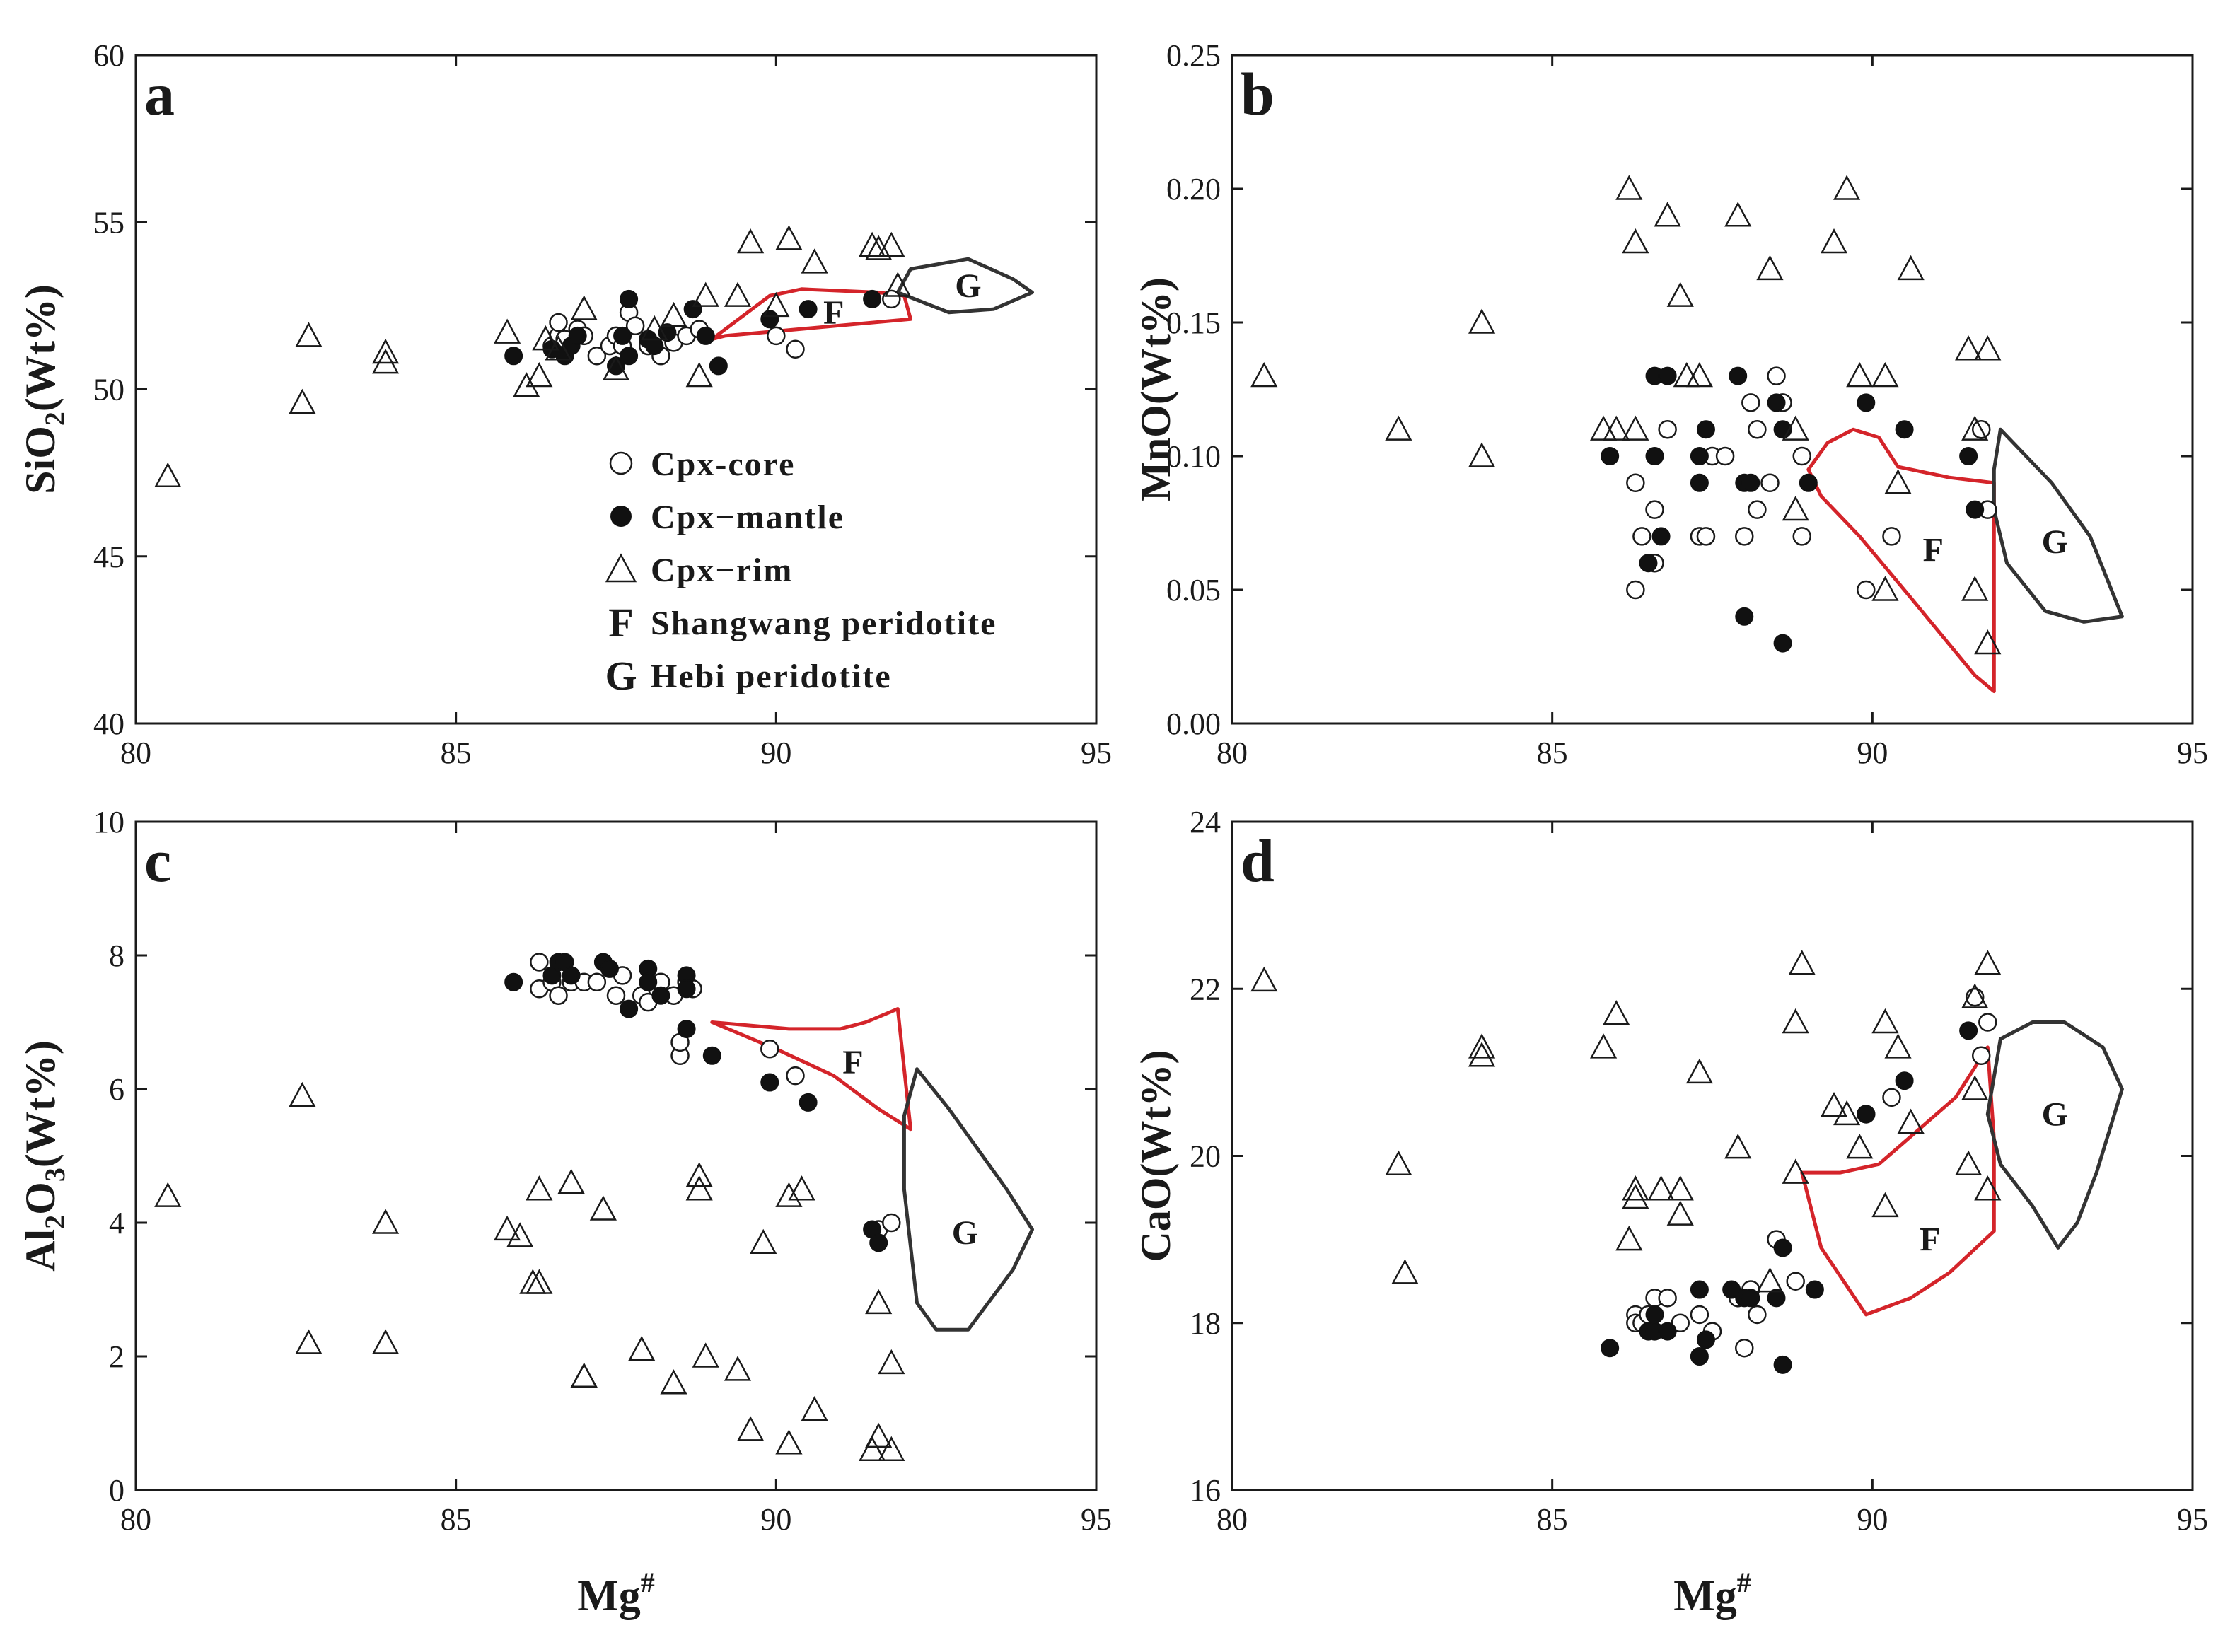 The image size is (2235, 1652). I want to click on y-tick-label: 18, so click(1205, 1323).